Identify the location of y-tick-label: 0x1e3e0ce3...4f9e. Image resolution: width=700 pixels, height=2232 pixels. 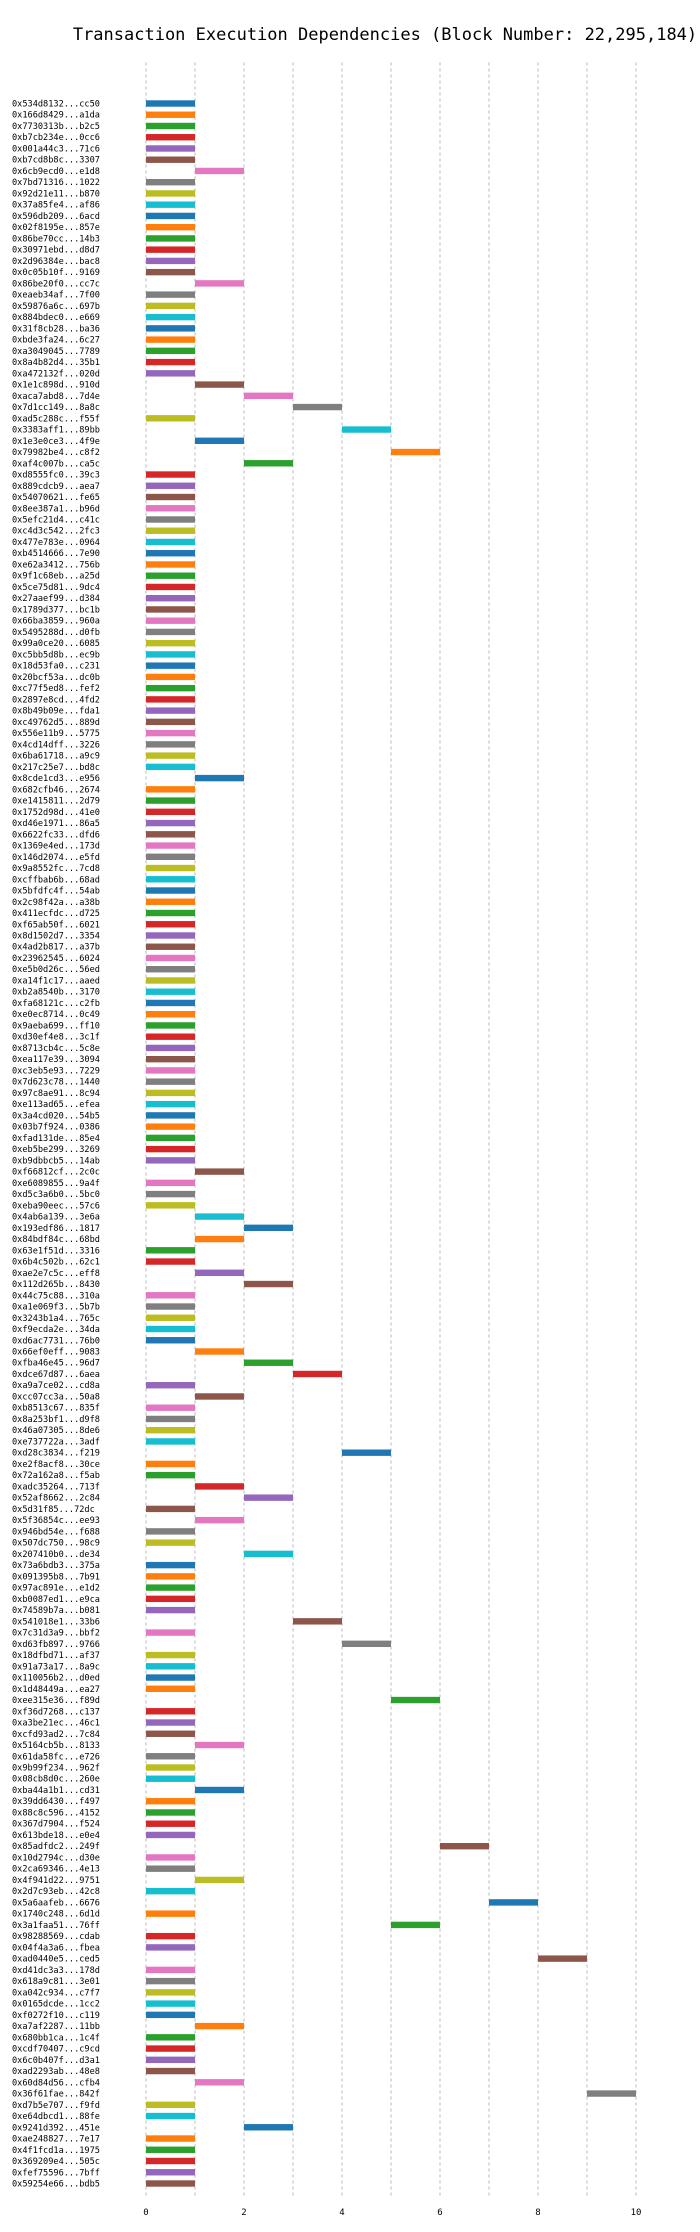
(56, 442).